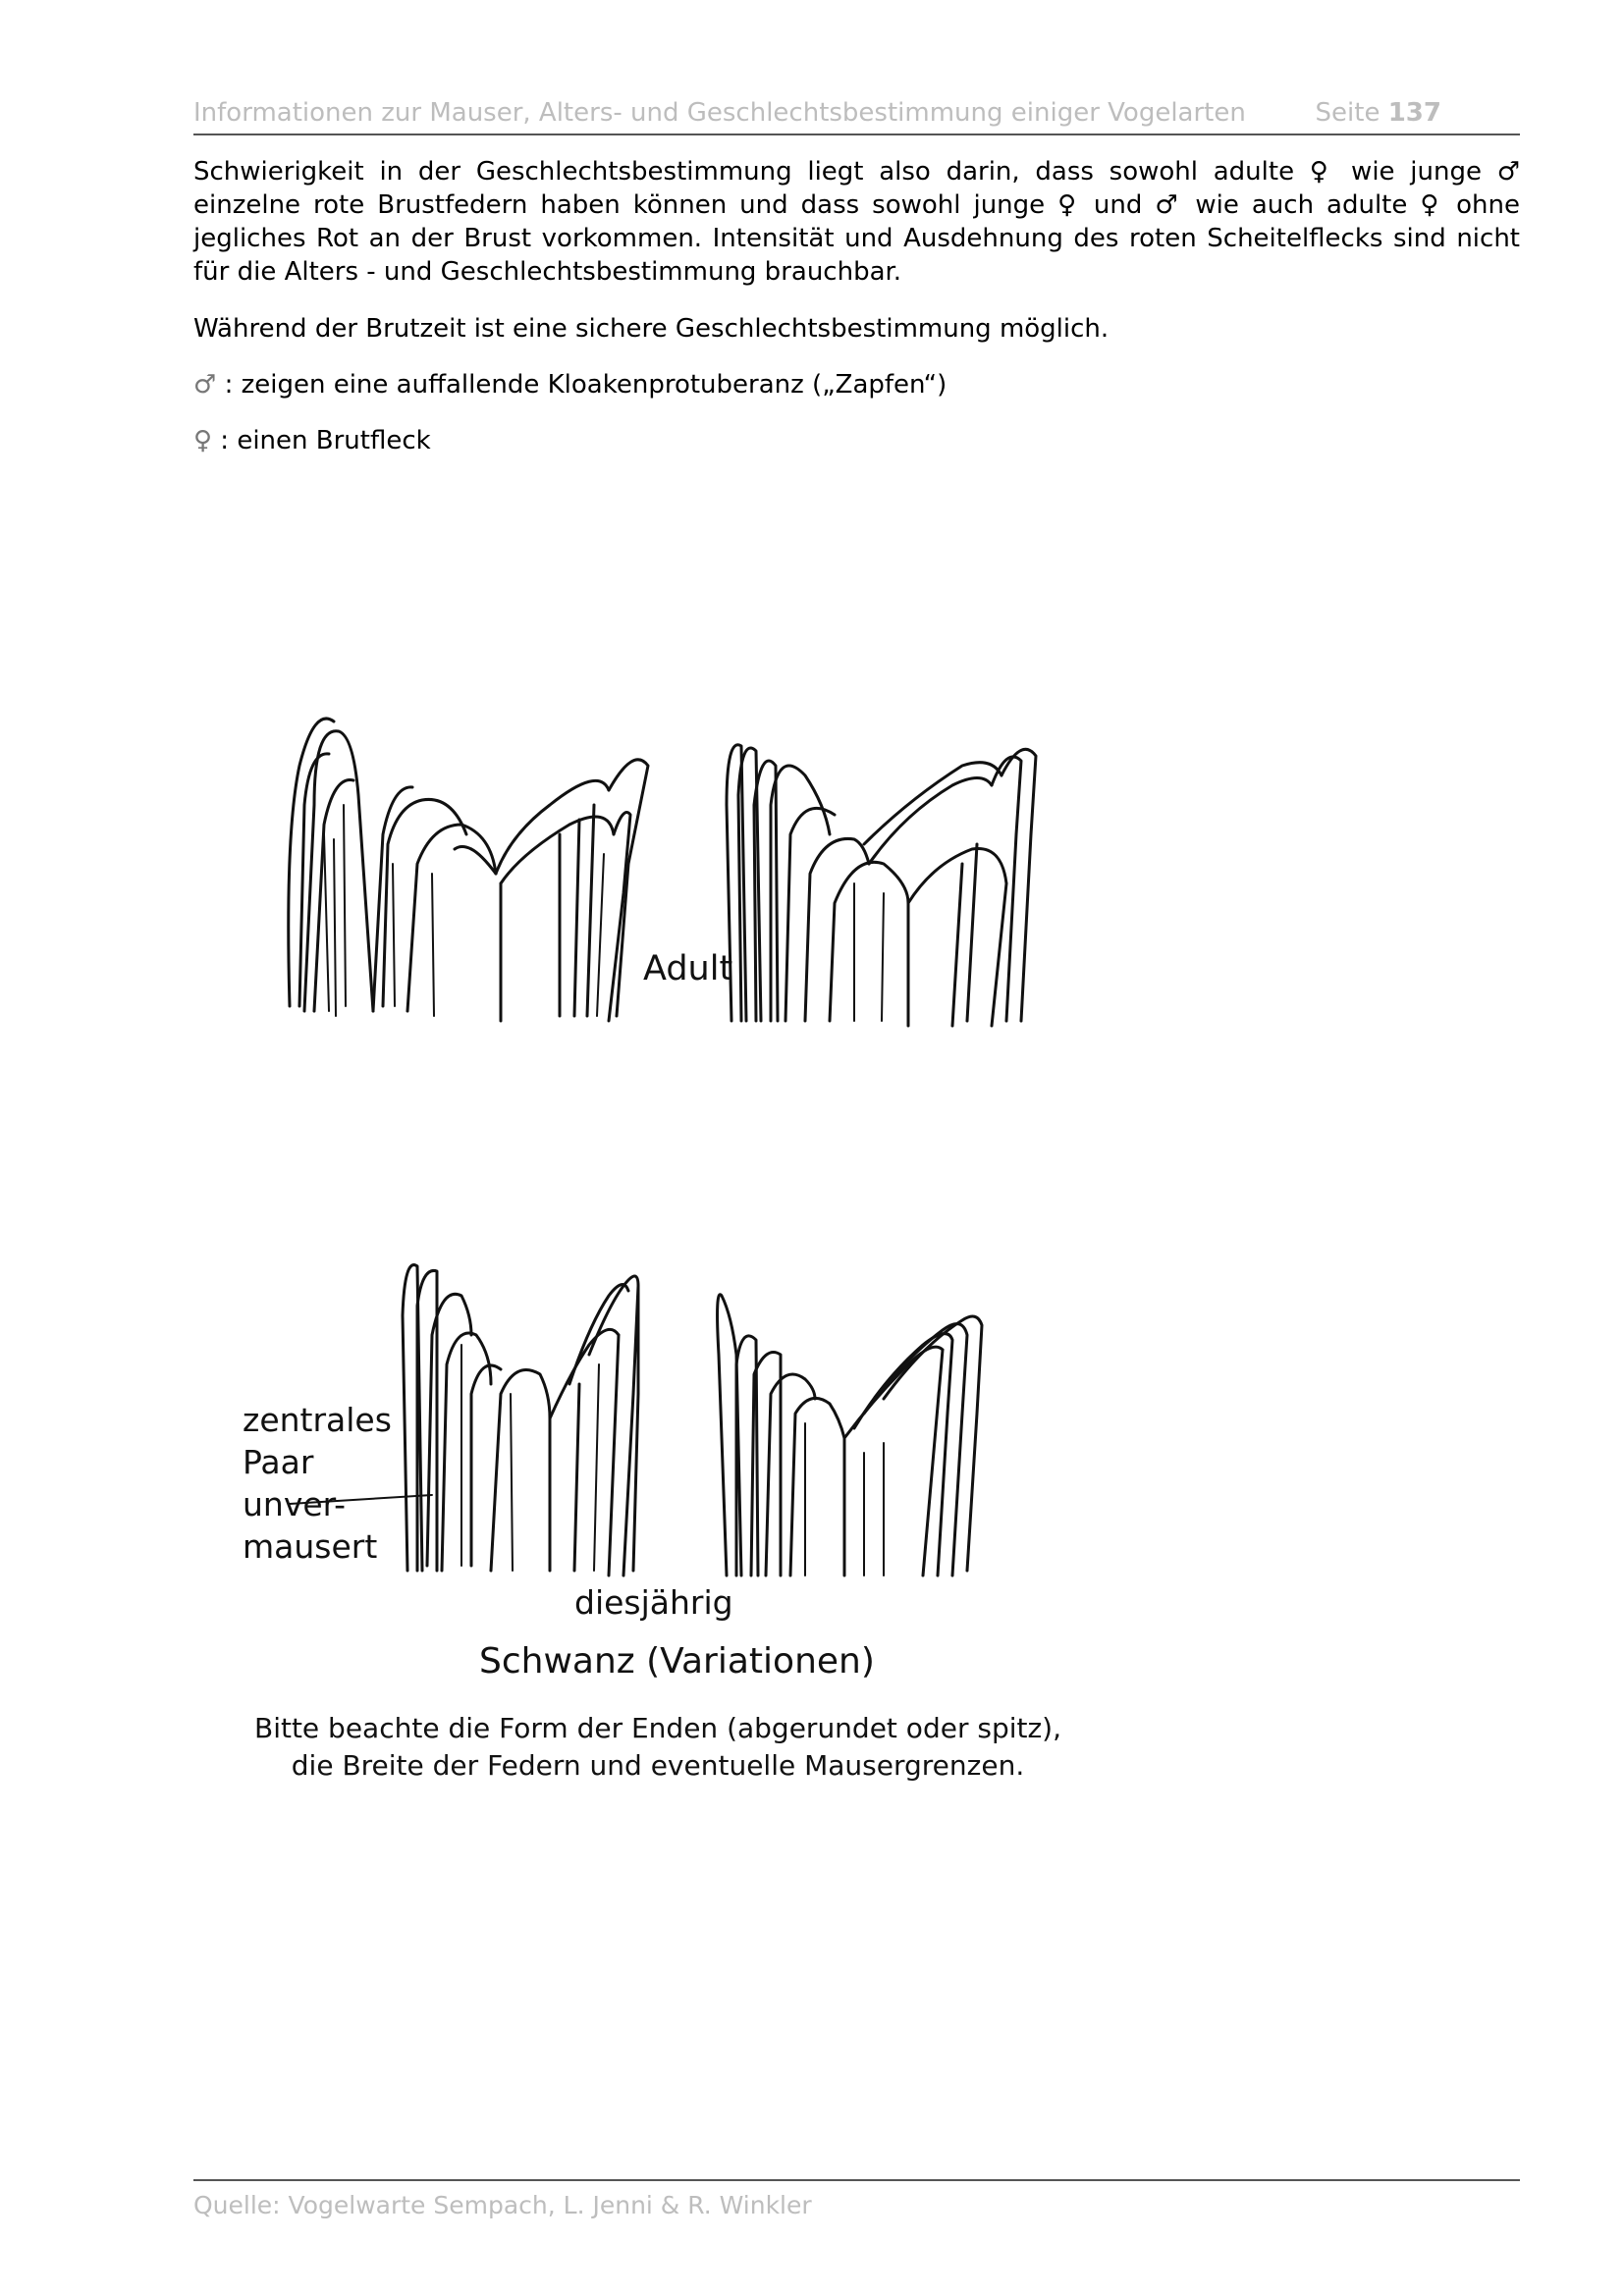  What do you see at coordinates (881, 885) in the screenshot?
I see `adult-tail-right-drawing` at bounding box center [881, 885].